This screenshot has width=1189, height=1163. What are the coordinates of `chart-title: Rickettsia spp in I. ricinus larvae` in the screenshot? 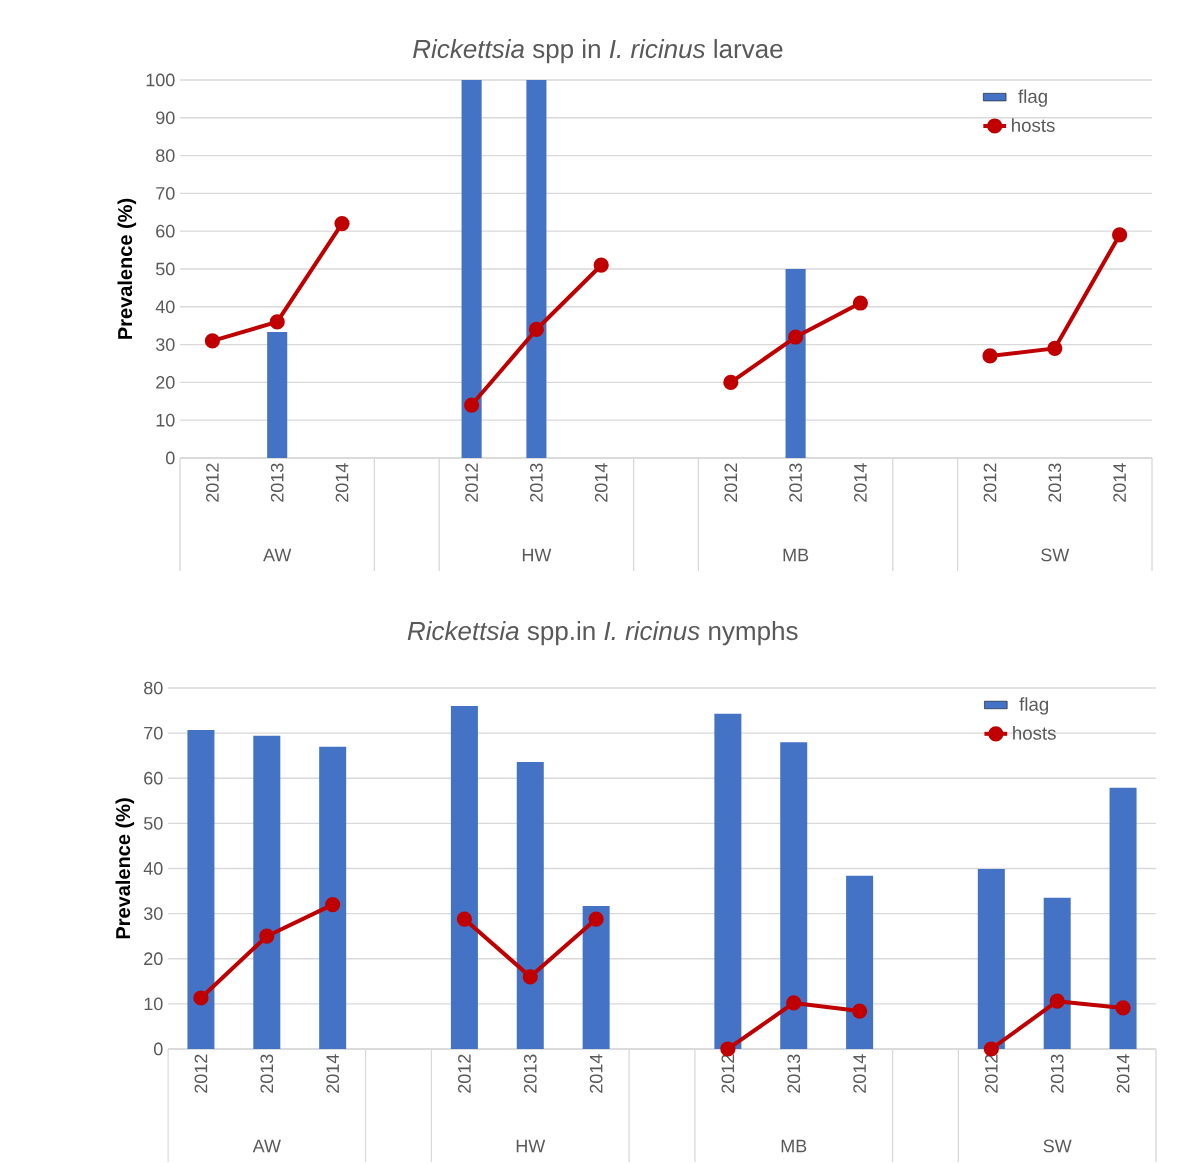 It's located at (598, 51).